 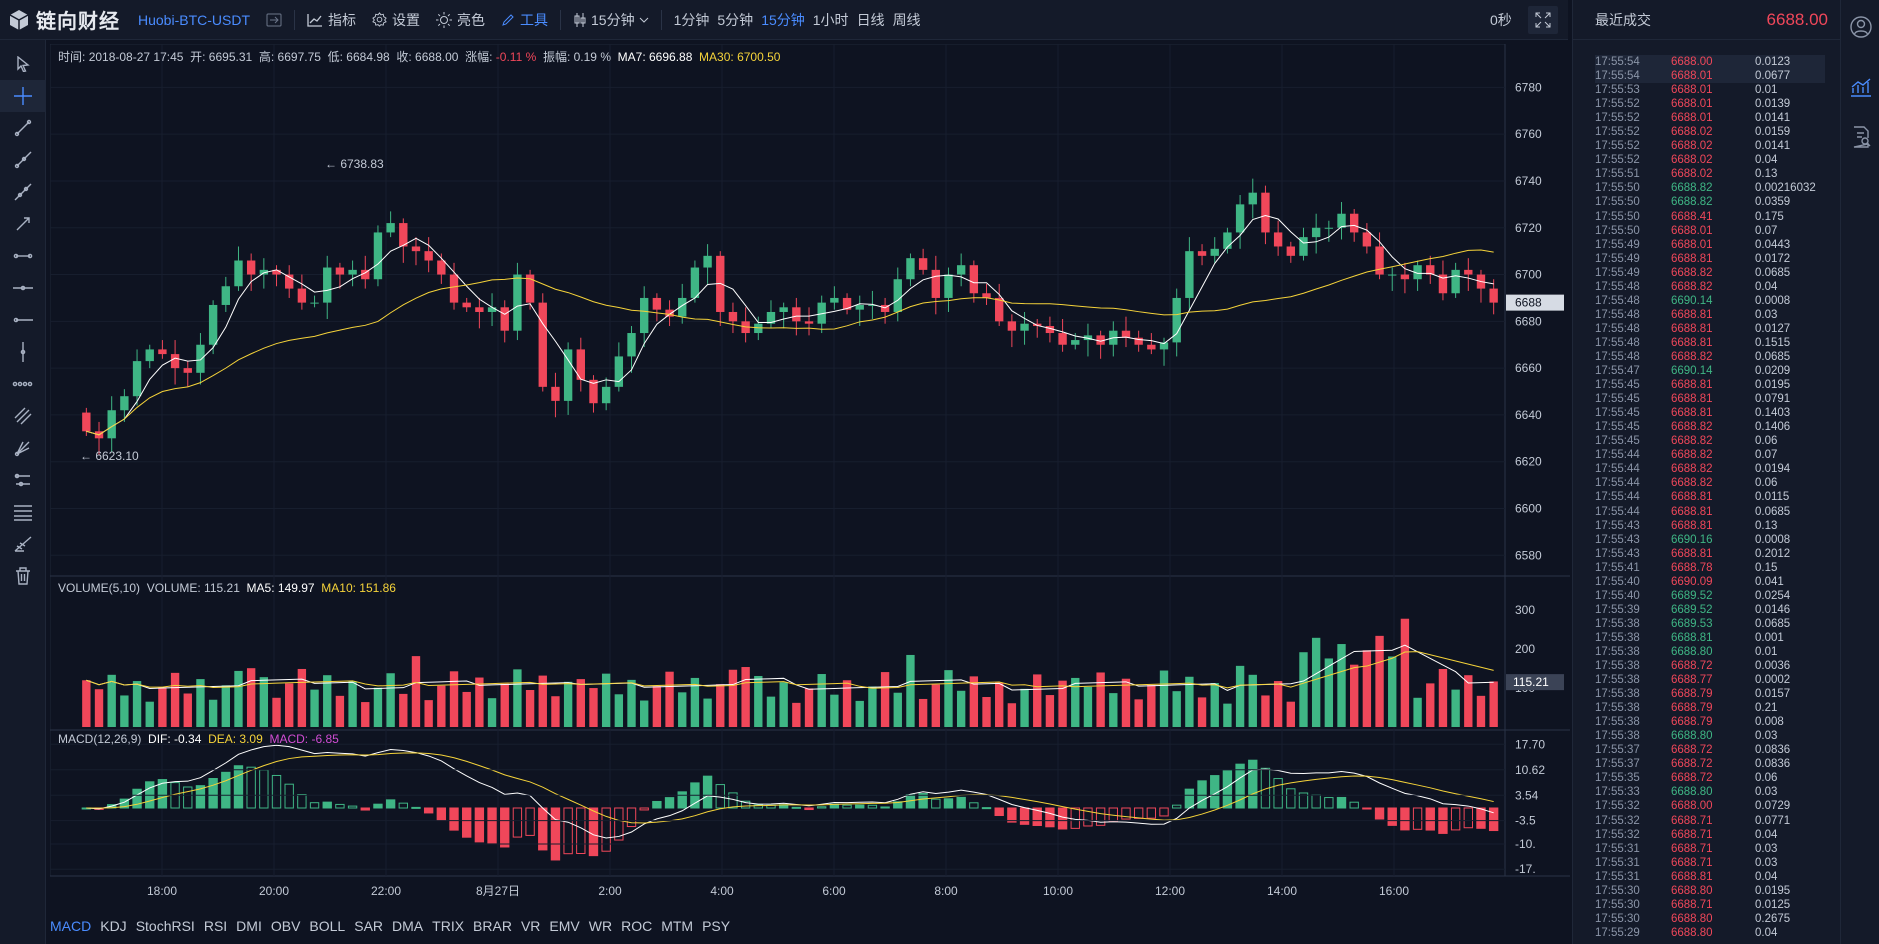 What do you see at coordinates (285, 926) in the screenshot?
I see `tab-obv: OBV` at bounding box center [285, 926].